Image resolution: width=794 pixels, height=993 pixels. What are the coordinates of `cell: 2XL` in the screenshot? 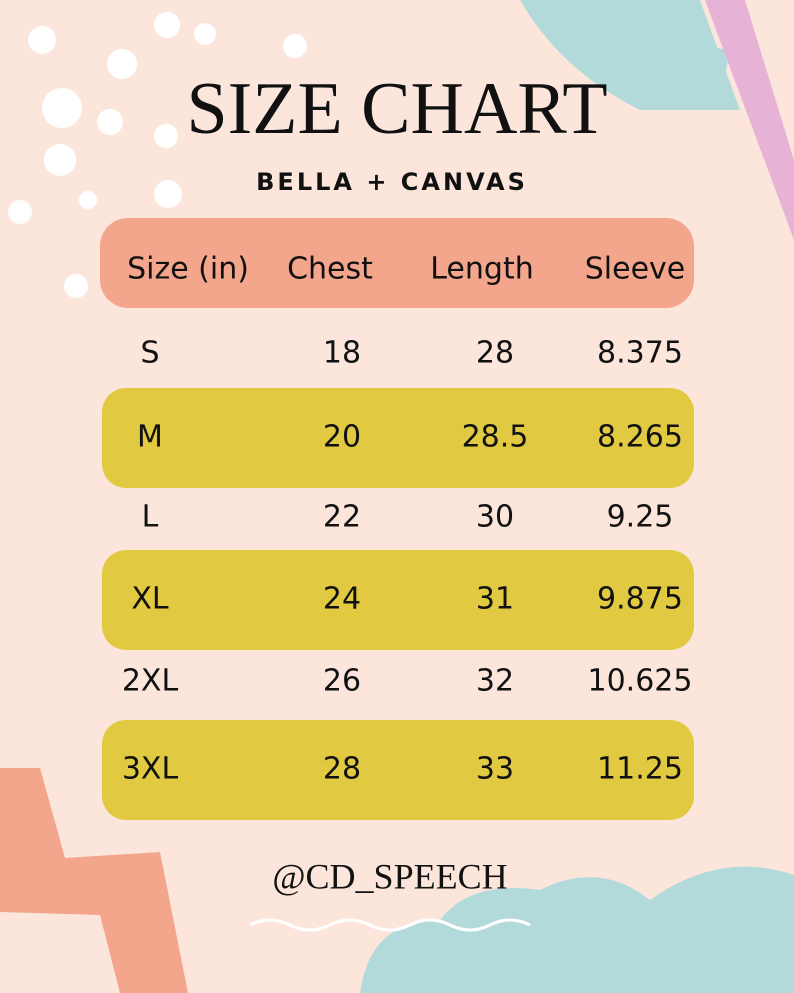 It's located at (150, 681).